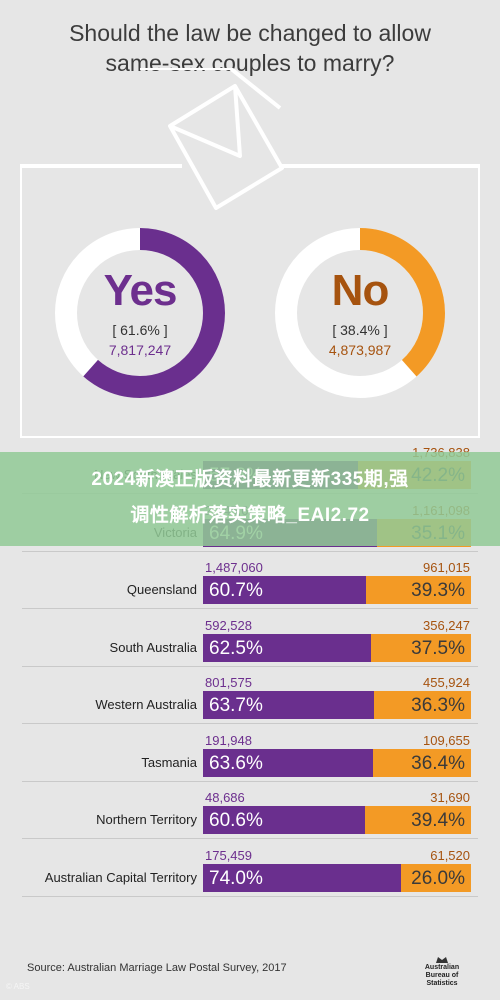 The width and height of the screenshot is (500, 1000). Describe the element at coordinates (226, 147) in the screenshot. I see `envelope-icon` at that location.